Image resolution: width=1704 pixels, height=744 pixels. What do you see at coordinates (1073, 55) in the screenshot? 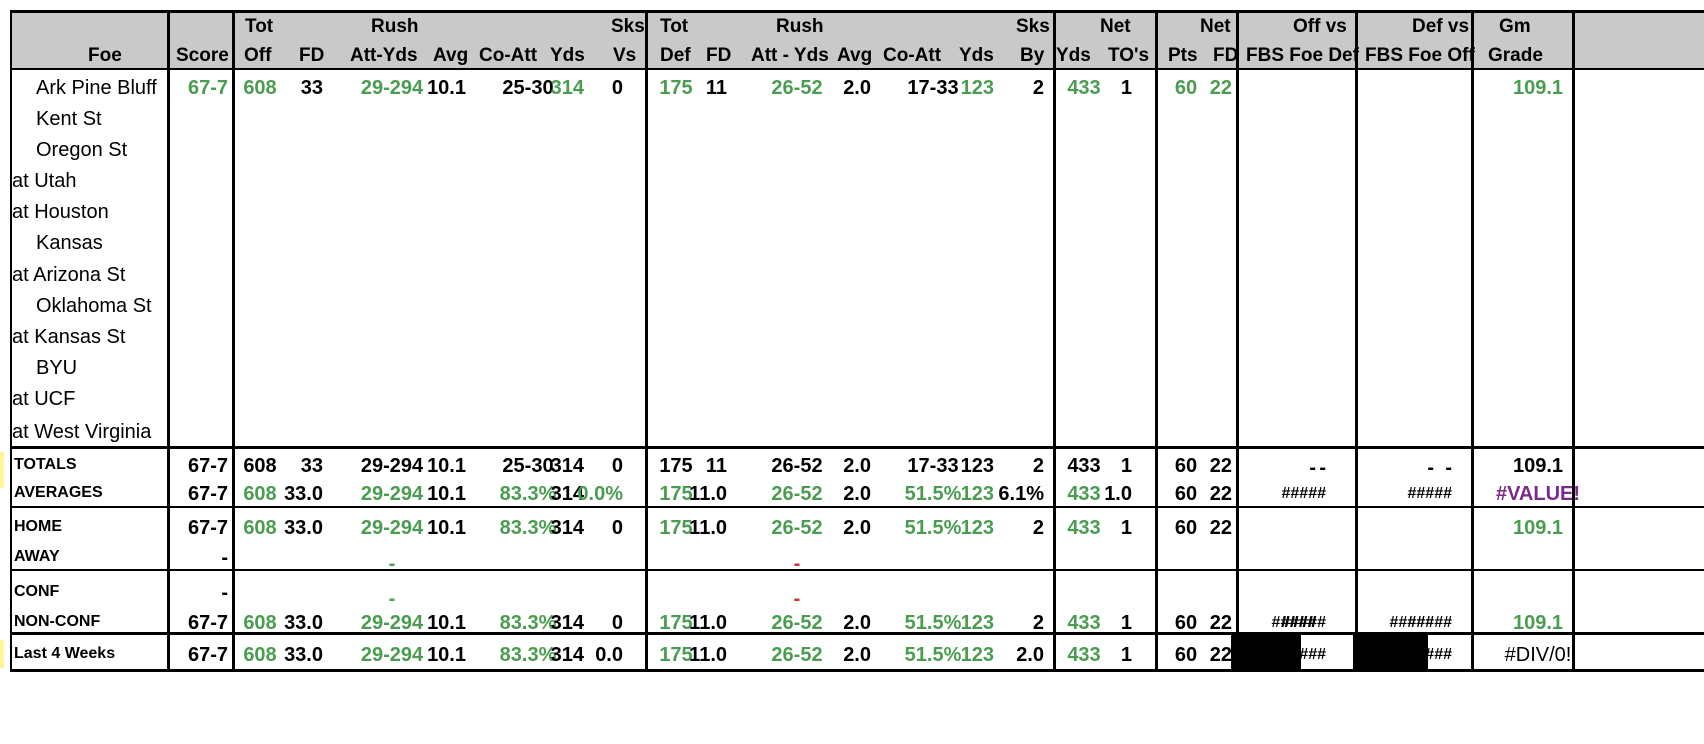
I see `header-net-yds: Yds` at bounding box center [1073, 55].